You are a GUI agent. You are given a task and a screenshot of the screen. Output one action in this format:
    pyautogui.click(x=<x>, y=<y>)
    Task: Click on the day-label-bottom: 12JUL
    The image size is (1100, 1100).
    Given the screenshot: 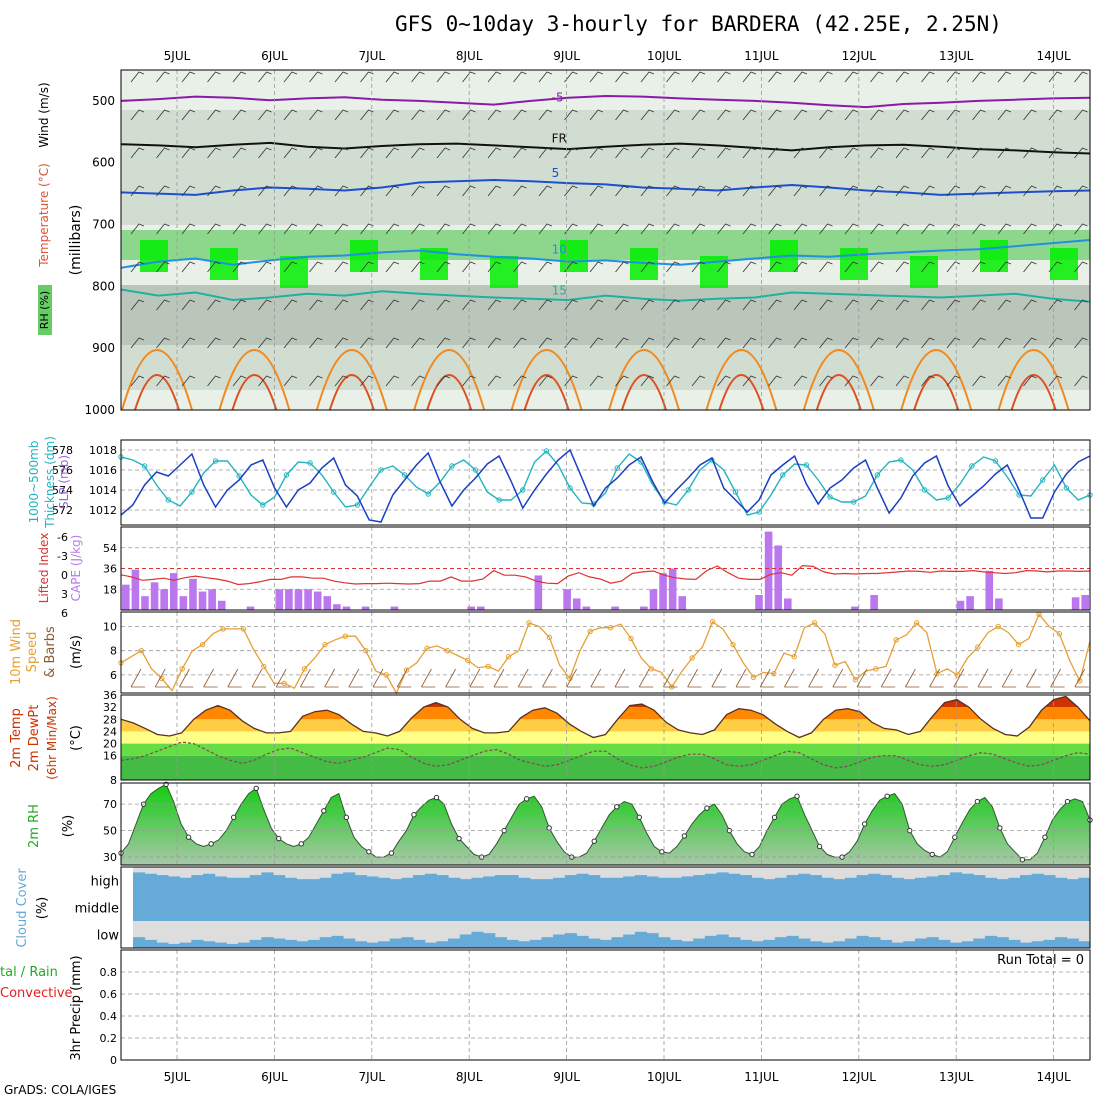 What is the action you would take?
    pyautogui.click(x=859, y=1077)
    